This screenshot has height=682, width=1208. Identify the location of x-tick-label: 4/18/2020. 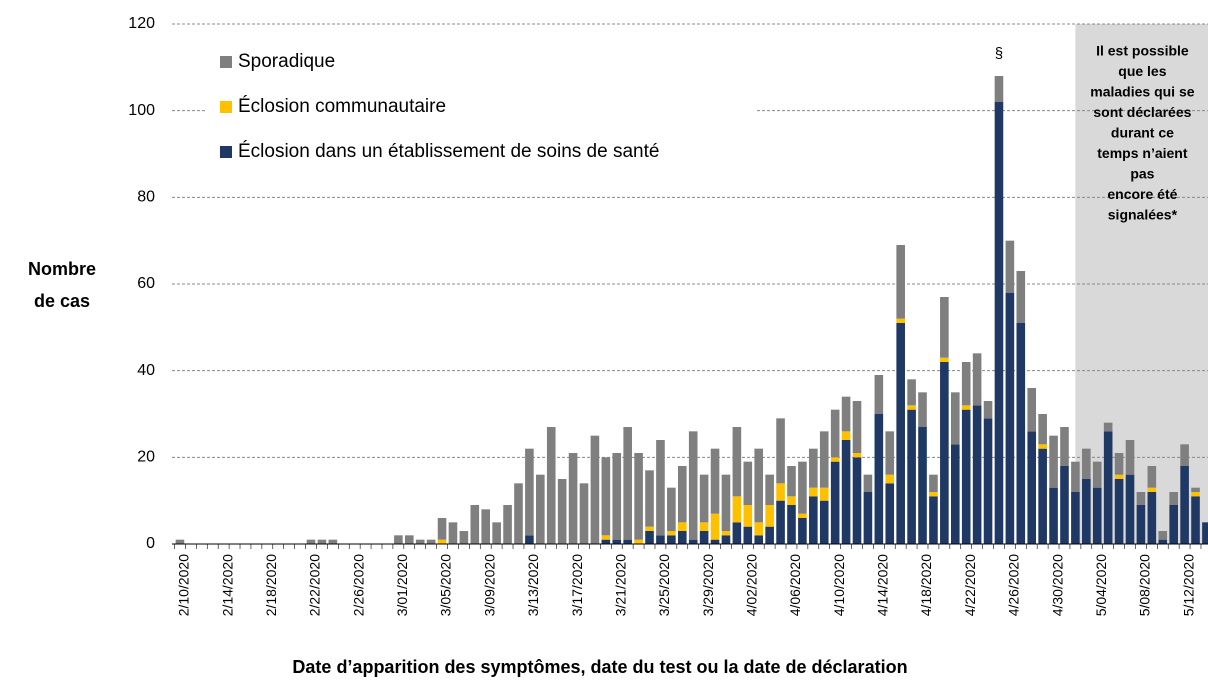
(926, 585).